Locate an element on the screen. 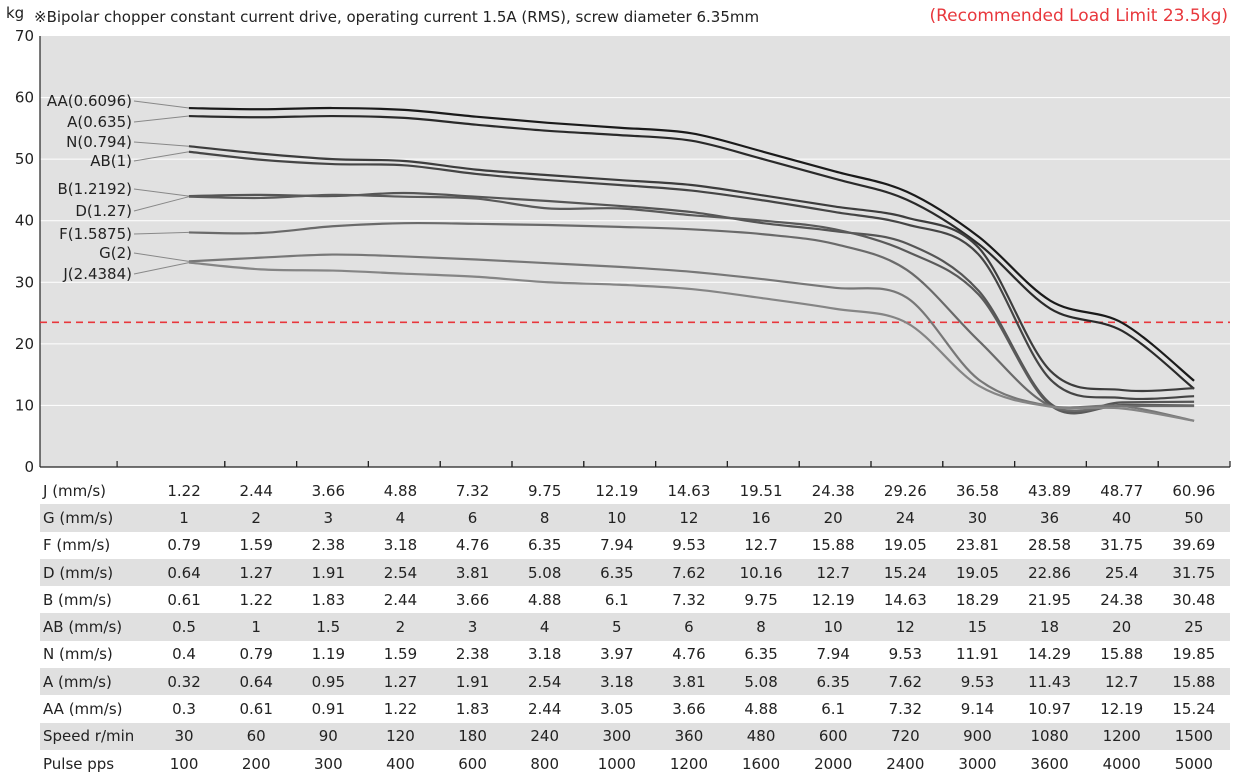  table-cell: 48.77 is located at coordinates (1122, 490).